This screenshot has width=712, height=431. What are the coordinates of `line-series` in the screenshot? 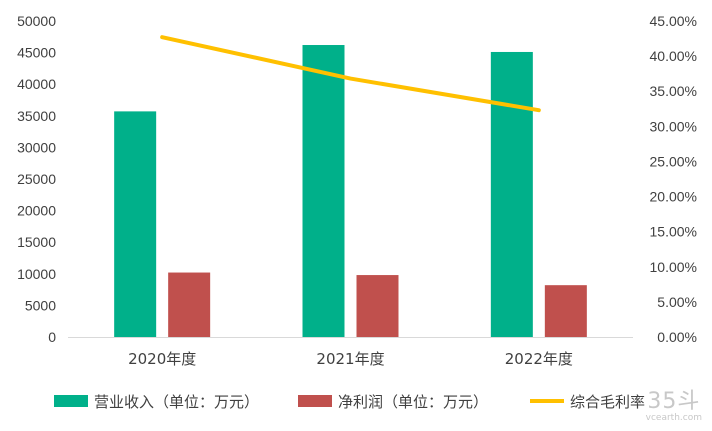 It's located at (350, 74).